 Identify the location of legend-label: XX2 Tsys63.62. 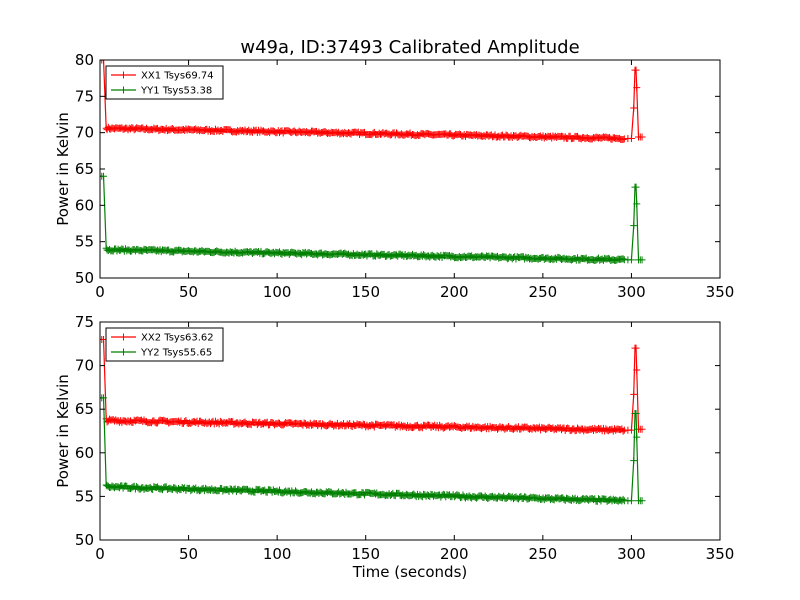
(177, 338).